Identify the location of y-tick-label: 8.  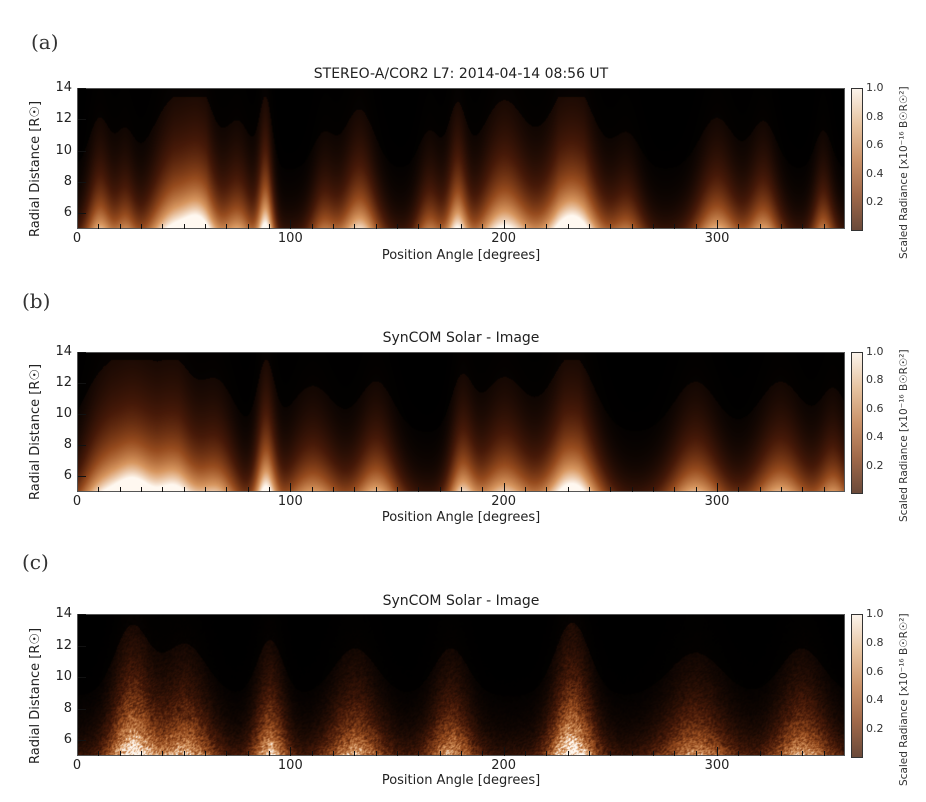
(67, 708).